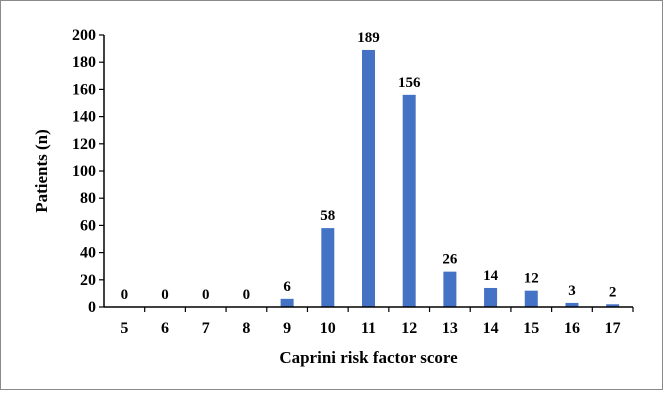 This screenshot has height=394, width=663. I want to click on y-tick-label: 200, so click(84, 35).